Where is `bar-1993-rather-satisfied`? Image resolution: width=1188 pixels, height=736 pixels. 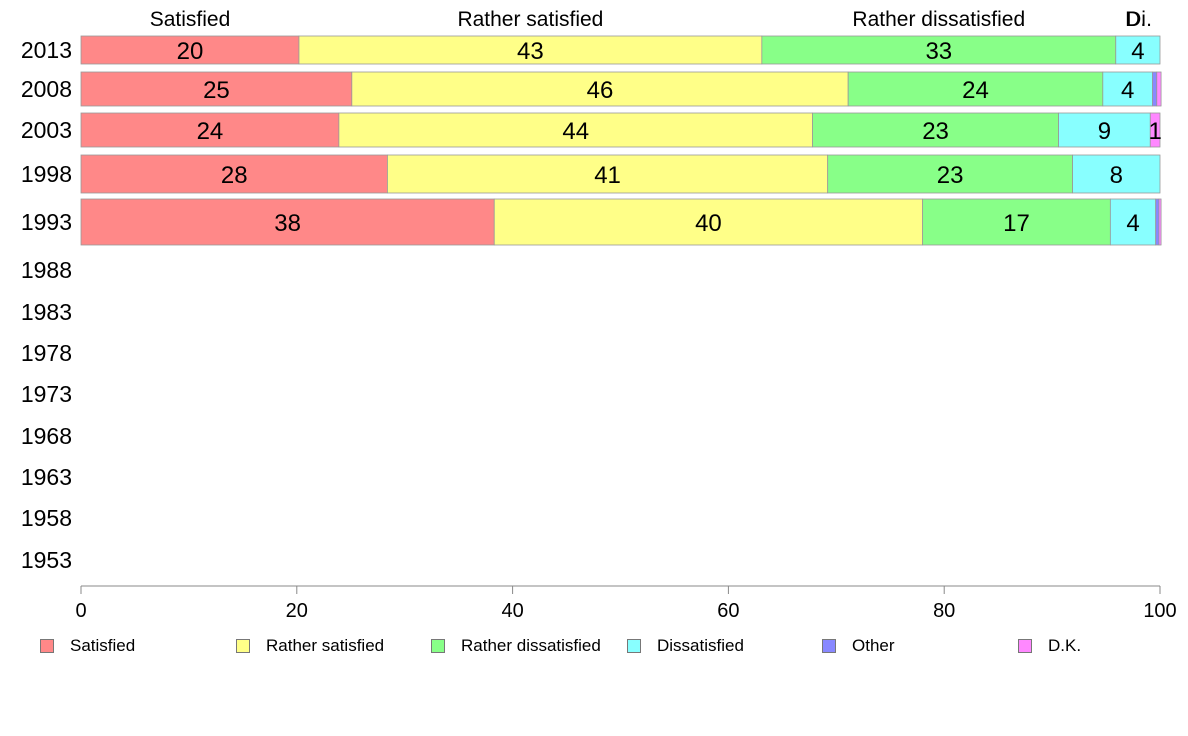
bar-1993-rather-satisfied is located at coordinates (708, 222).